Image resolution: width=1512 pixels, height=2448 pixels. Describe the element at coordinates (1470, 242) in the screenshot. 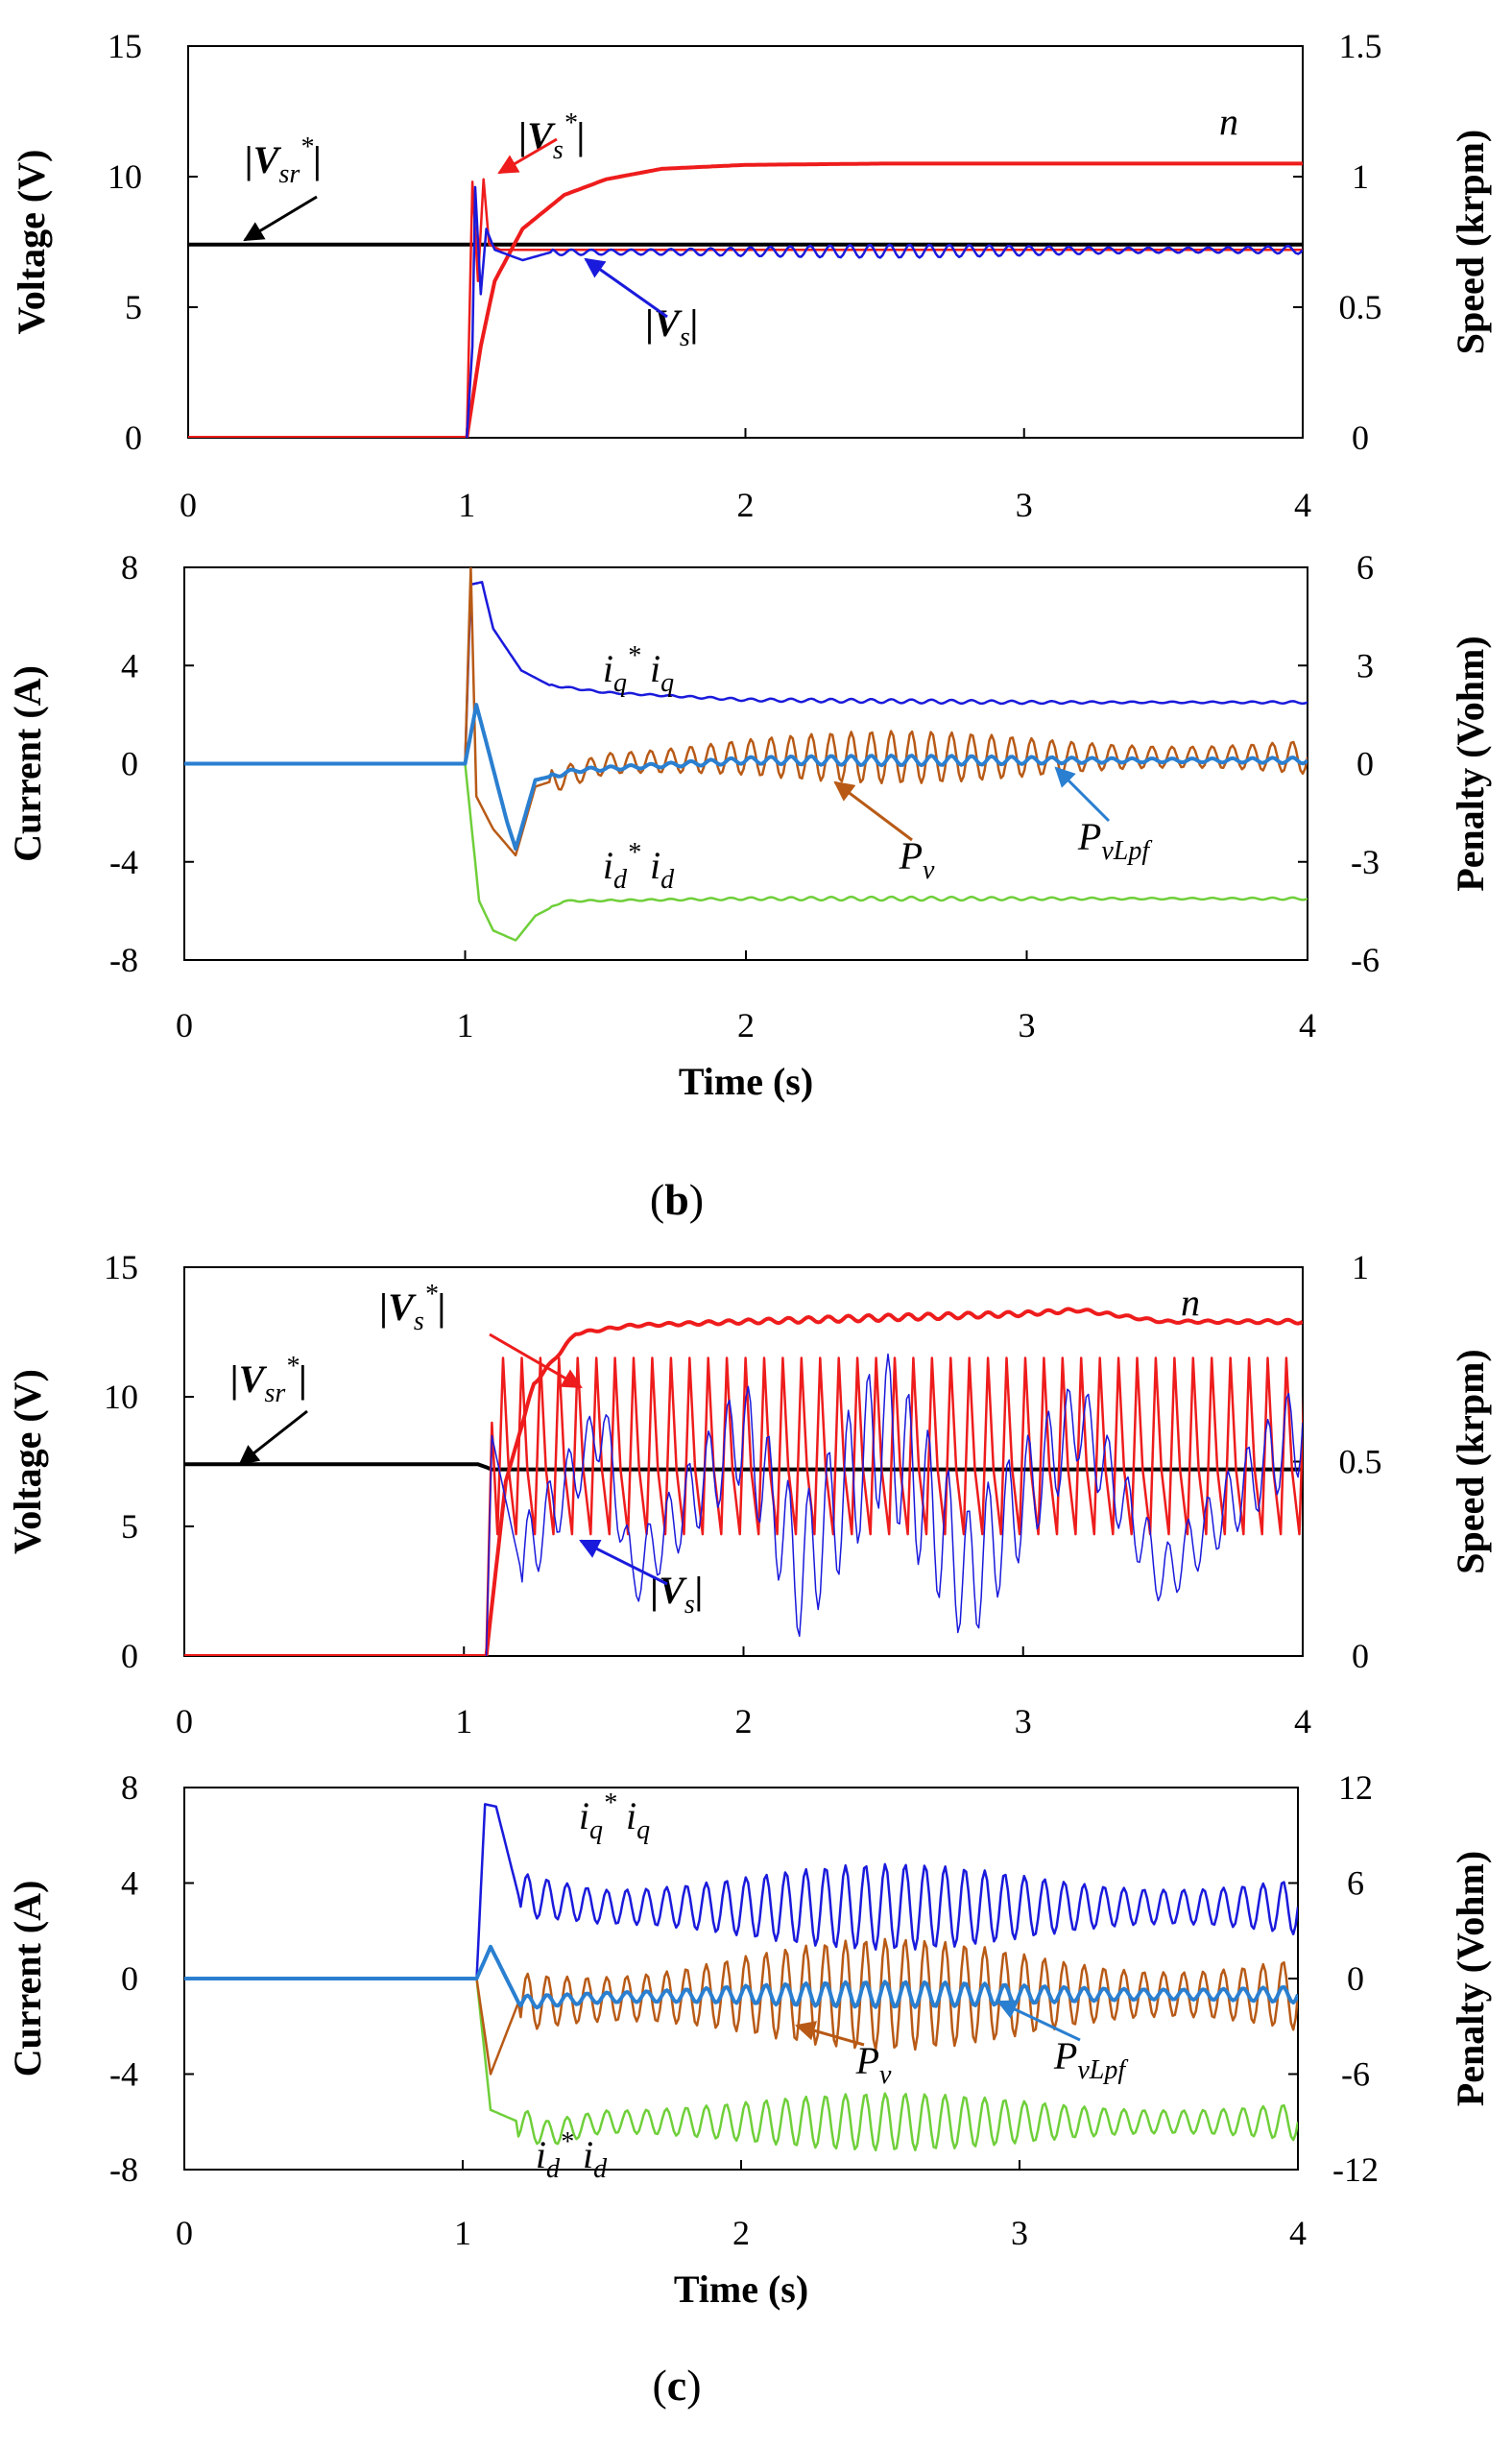

I see `y2-axis-label: Speed (krpm)` at that location.